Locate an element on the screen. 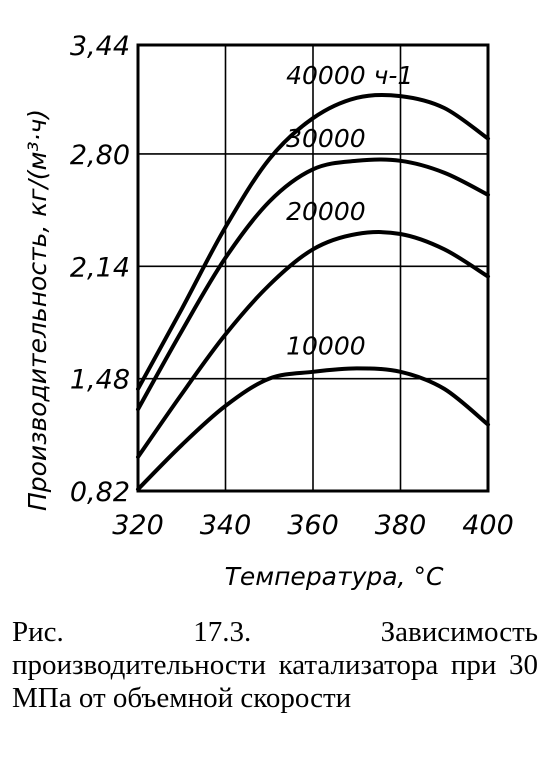  x-axis-title: Температура, °С is located at coordinates (334, 576).